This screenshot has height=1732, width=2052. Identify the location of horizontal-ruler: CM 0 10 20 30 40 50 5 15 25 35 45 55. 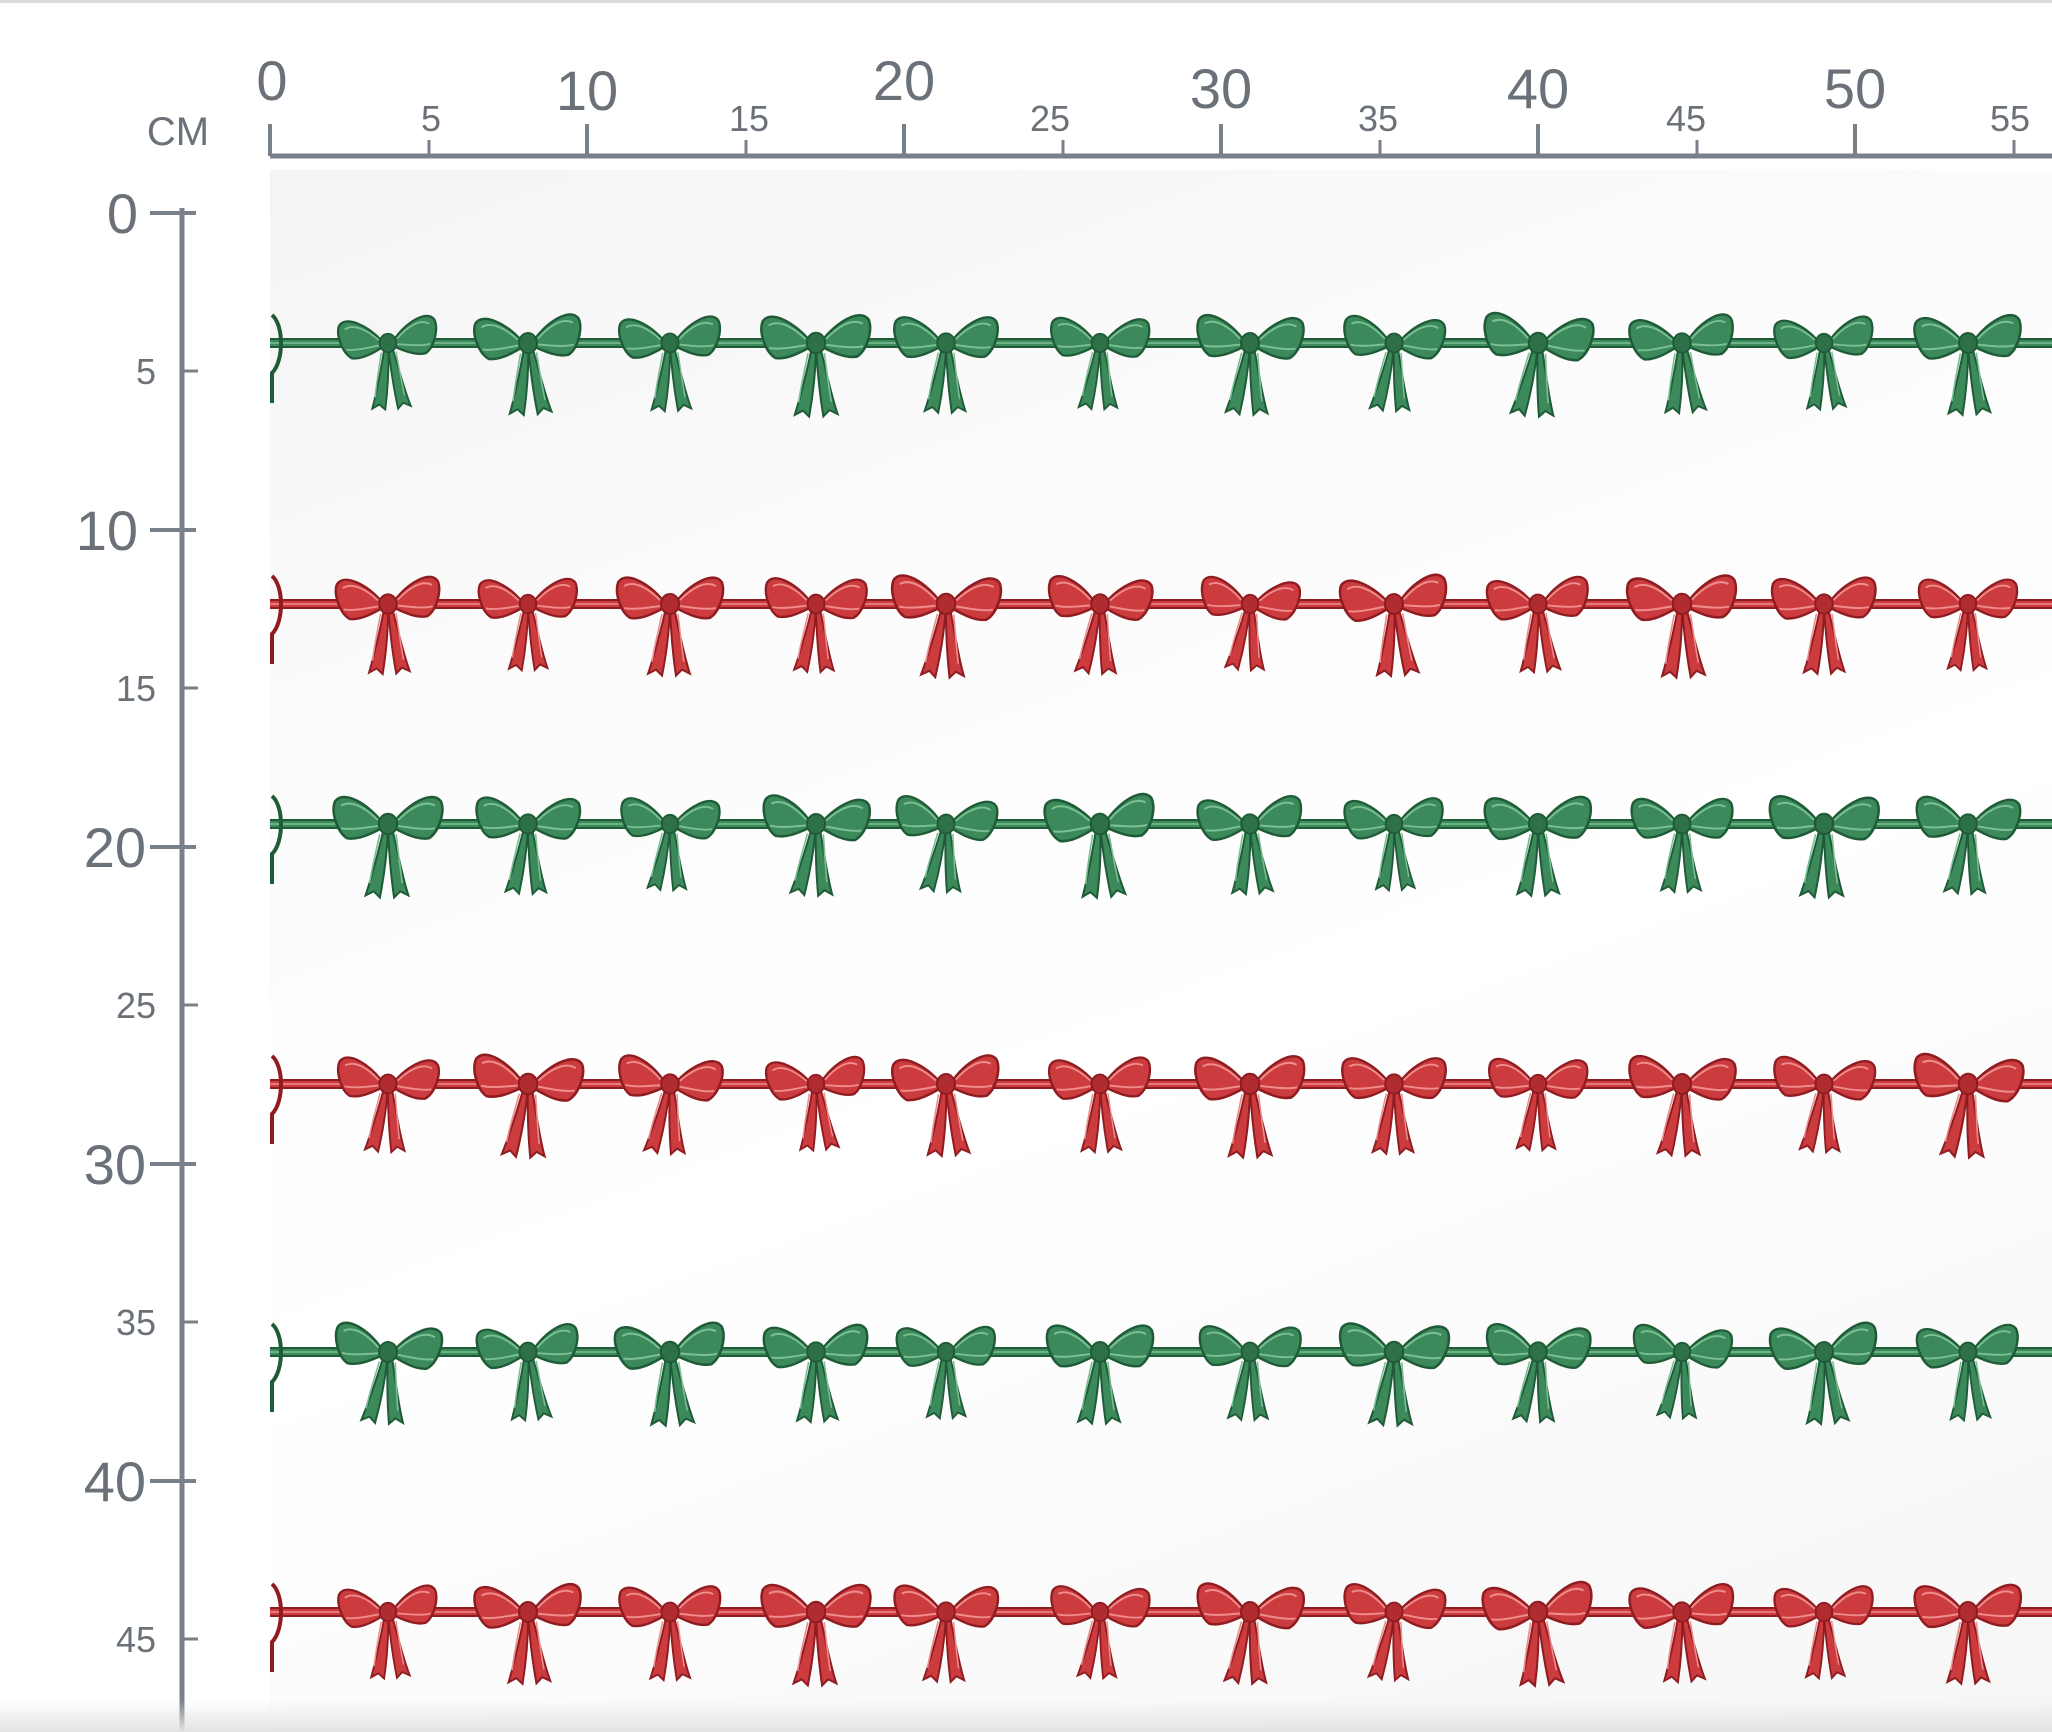
(1099, 104).